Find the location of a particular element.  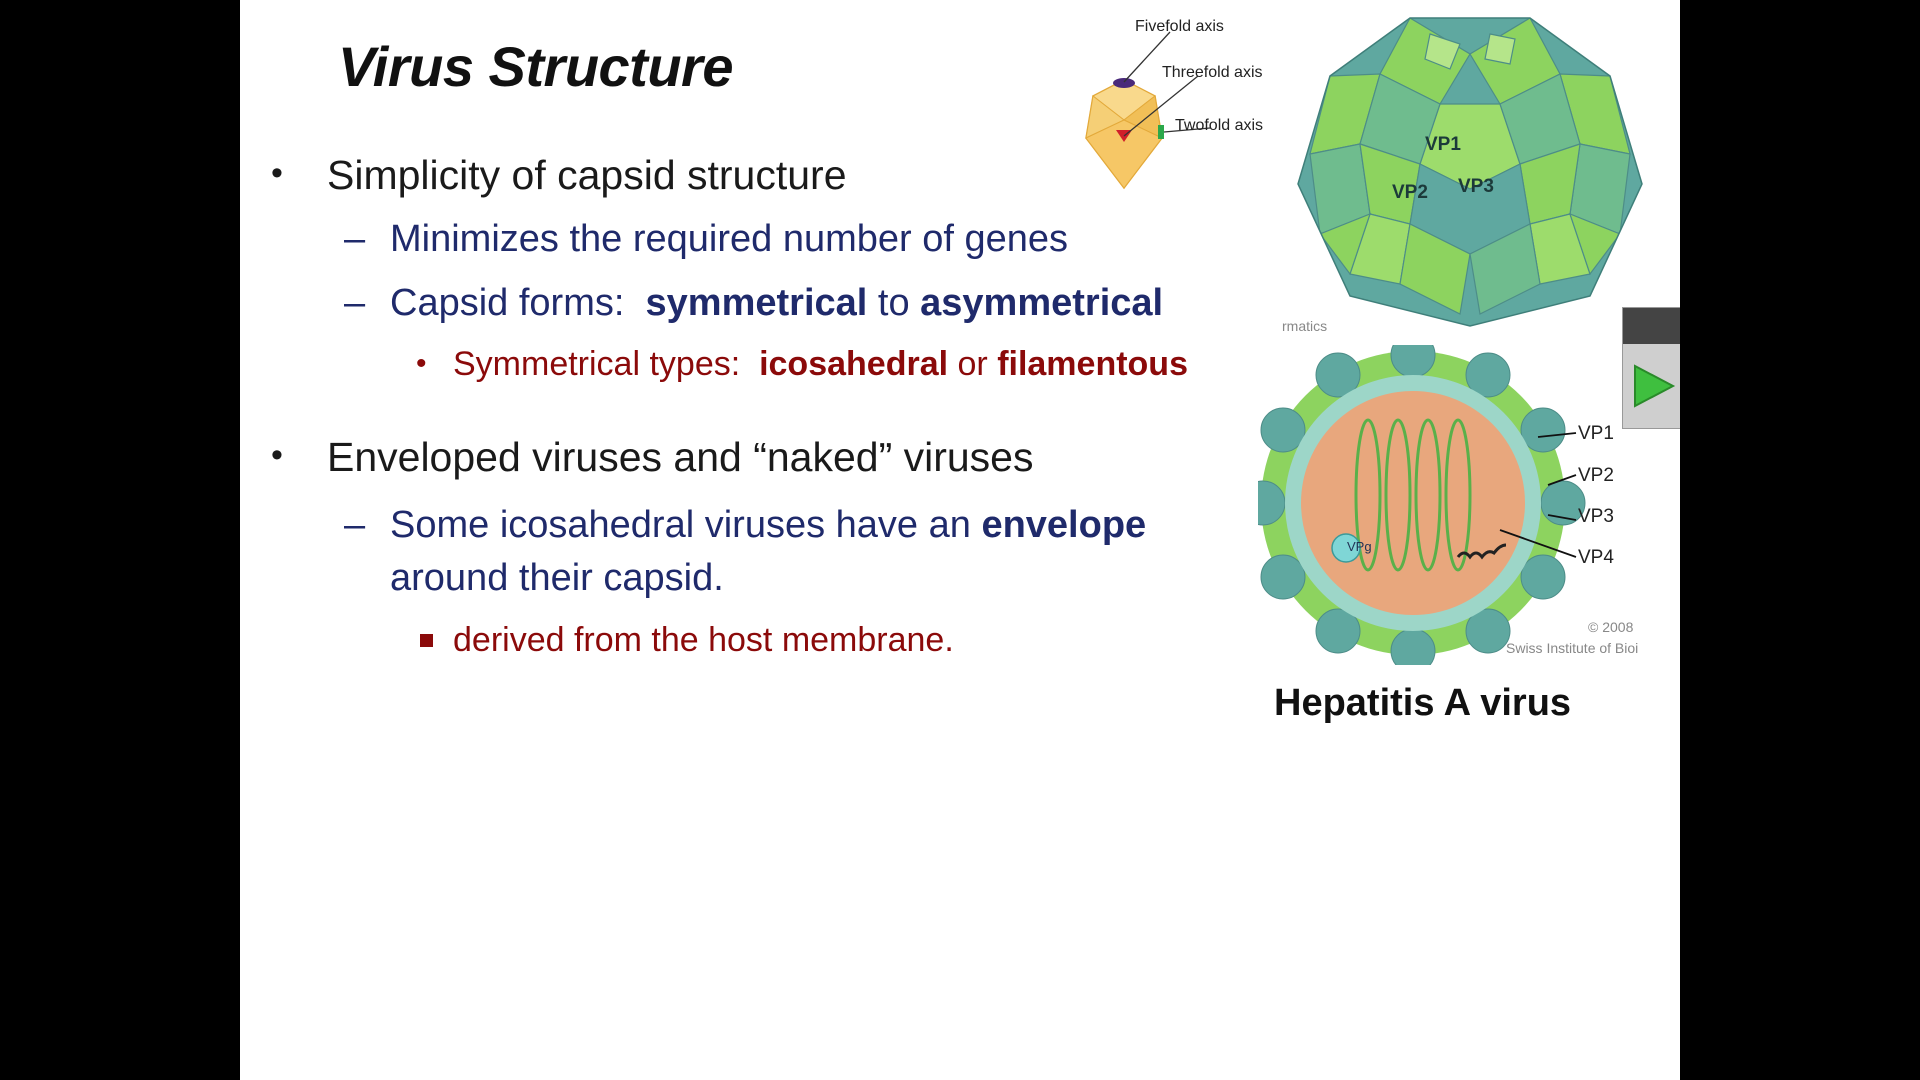

envelope-term: envelope is located at coordinates (1064, 525).